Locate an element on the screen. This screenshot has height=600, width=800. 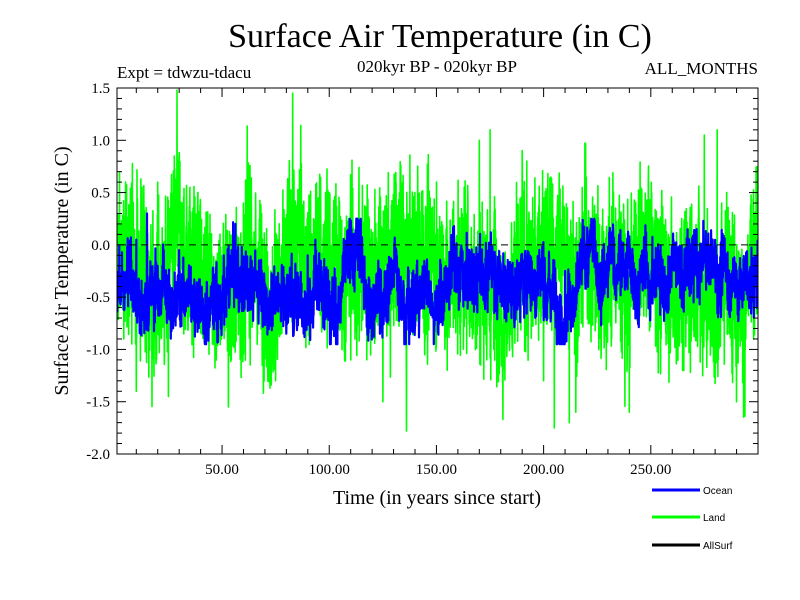
legend: Ocean Land AllSurf is located at coordinates (692, 519).